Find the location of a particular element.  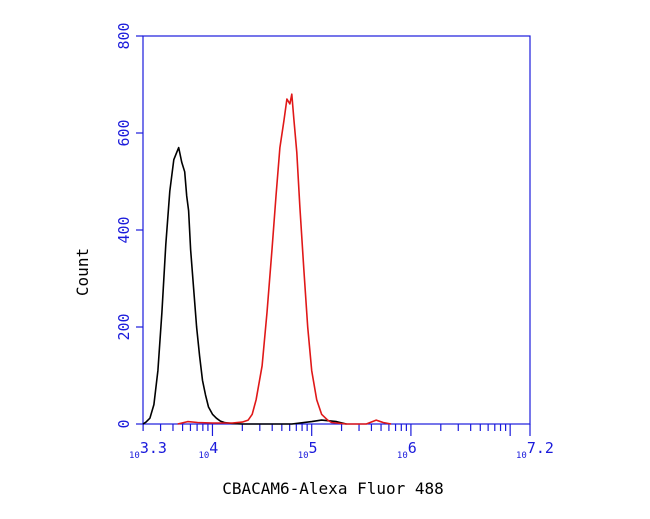

x-tick-label: 10⁵ is located at coordinates (308, 450).